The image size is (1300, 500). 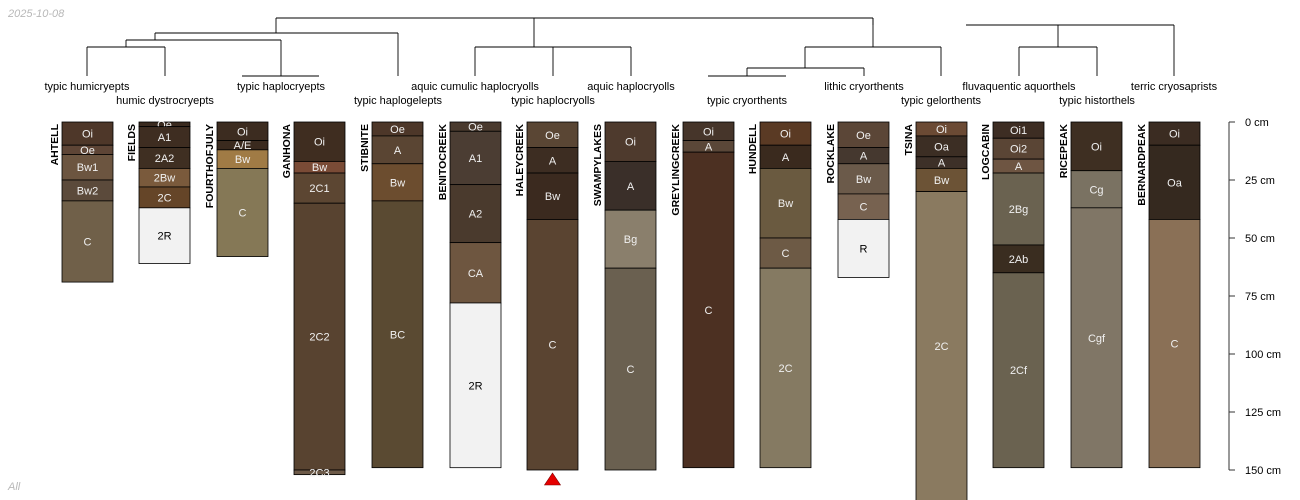 I want to click on horizon-label: 2Cf, so click(x=1019, y=371).